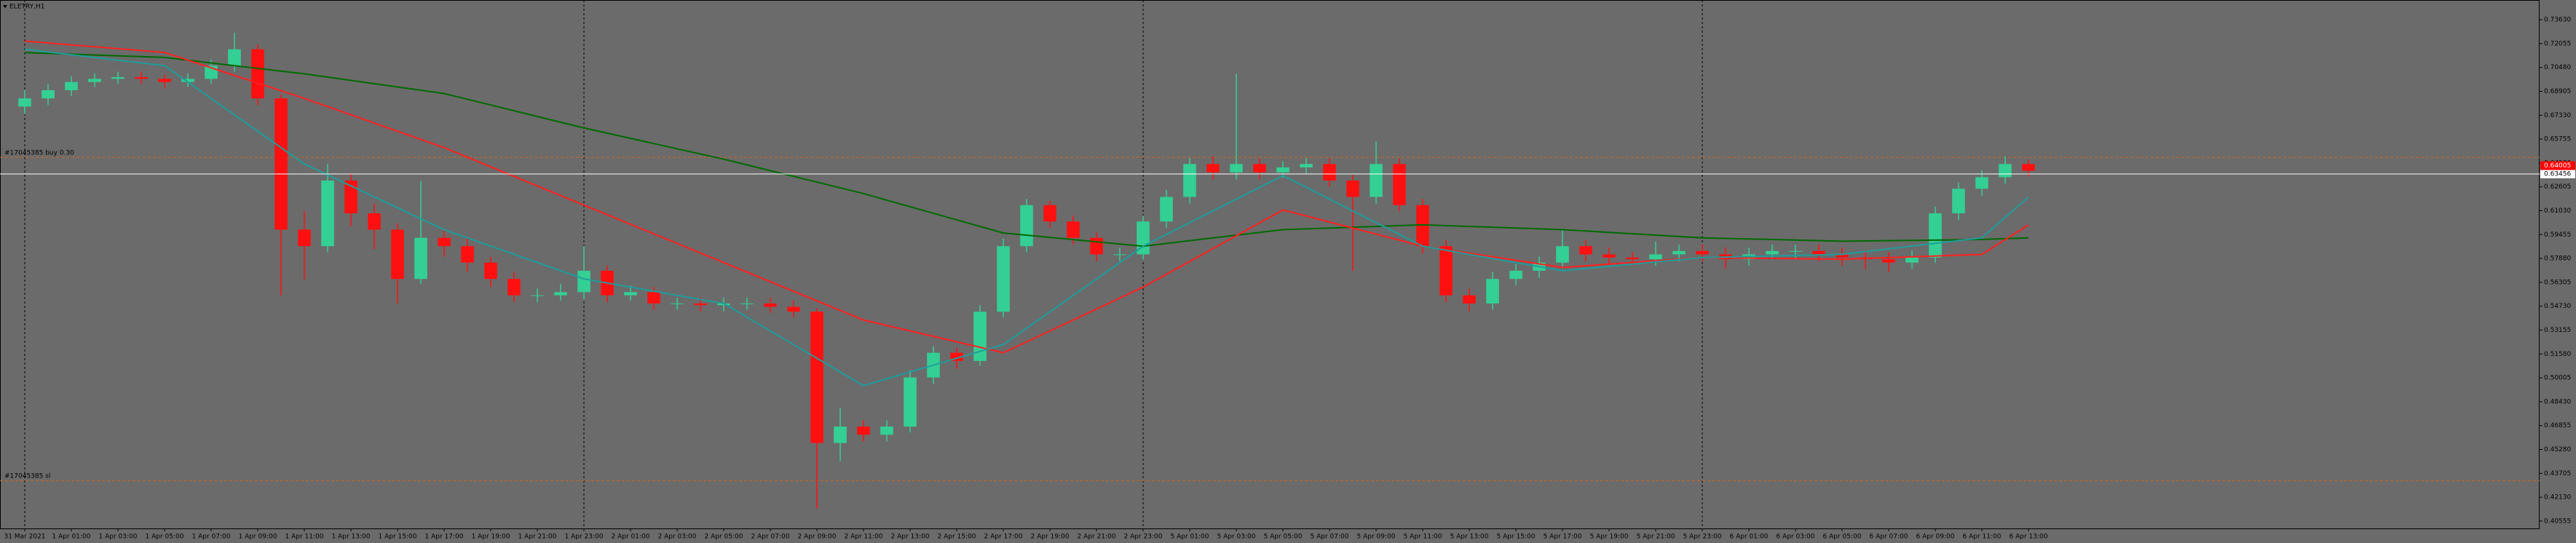 The height and width of the screenshot is (543, 2576). What do you see at coordinates (72, 537) in the screenshot?
I see `x-tick-label: 1 Apr 01:00` at bounding box center [72, 537].